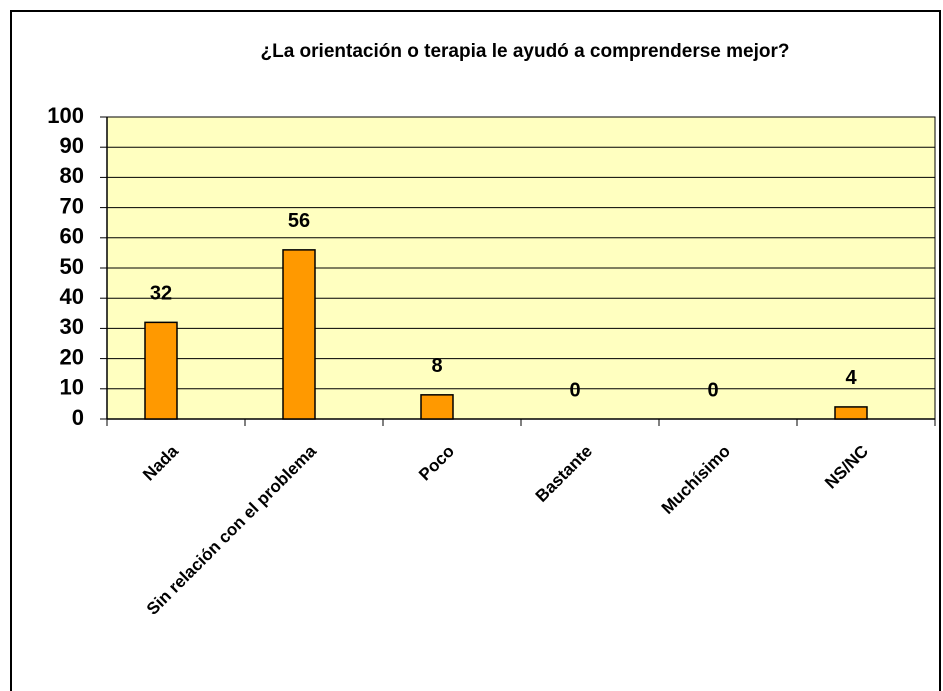 The image size is (943, 691). What do you see at coordinates (72, 266) in the screenshot?
I see `y-tick-label: 50` at bounding box center [72, 266].